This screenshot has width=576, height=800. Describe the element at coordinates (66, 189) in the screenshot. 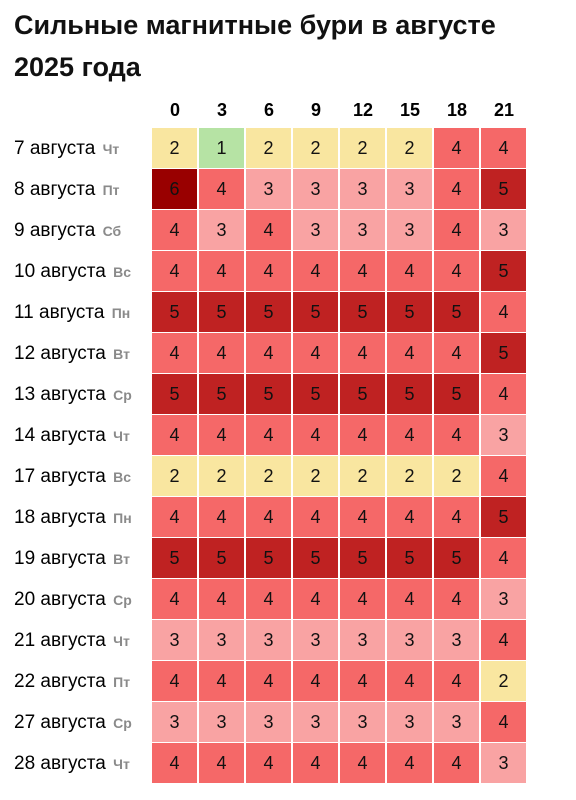

I see `row-label: 8 августа Пт` at that location.